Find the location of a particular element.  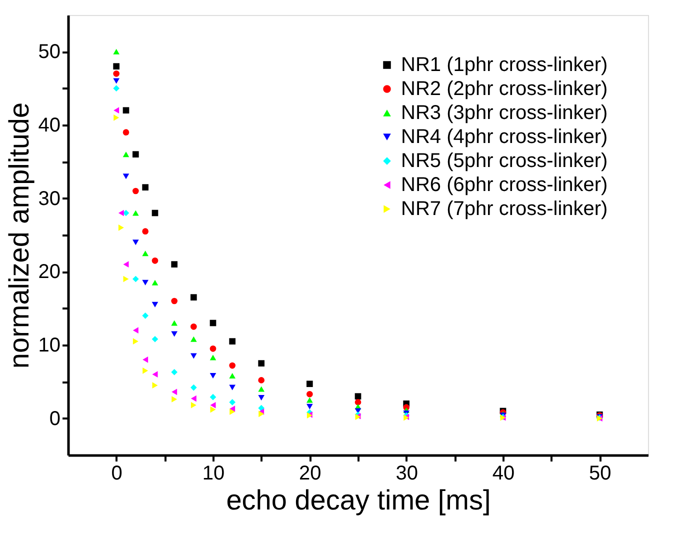

y-tick-label: 20 is located at coordinates (49, 272).